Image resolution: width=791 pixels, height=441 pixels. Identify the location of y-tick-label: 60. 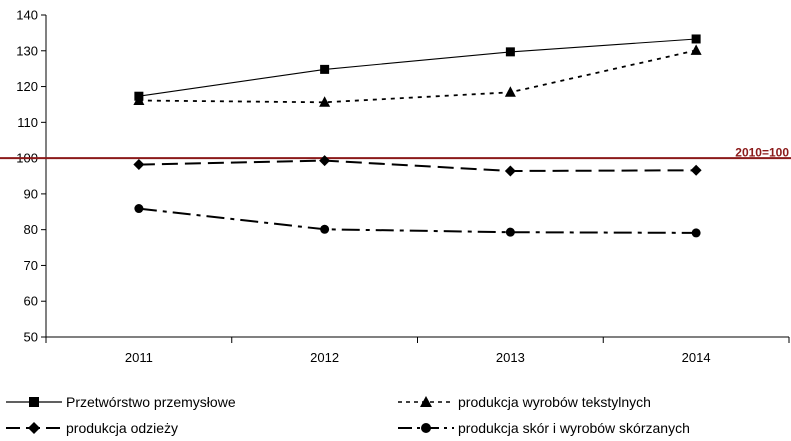
(31, 301).